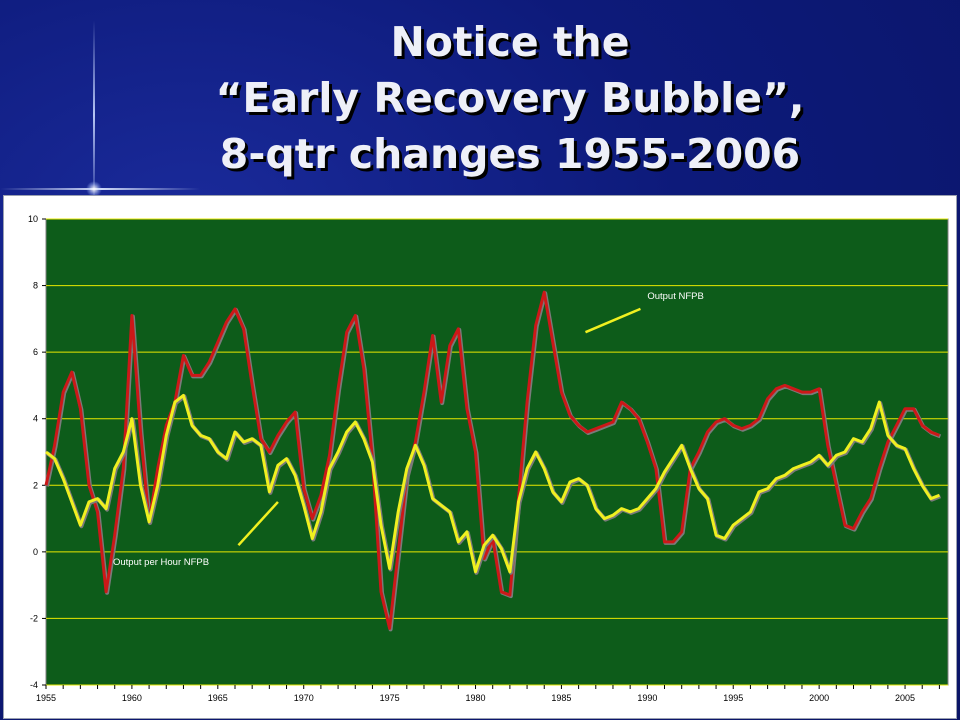  I want to click on x-tick-label-1980: 1980, so click(476, 698).